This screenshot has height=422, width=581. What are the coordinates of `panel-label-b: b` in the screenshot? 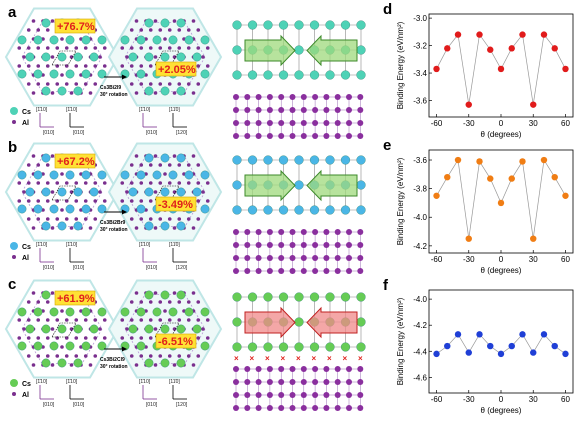 It's located at (12, 147).